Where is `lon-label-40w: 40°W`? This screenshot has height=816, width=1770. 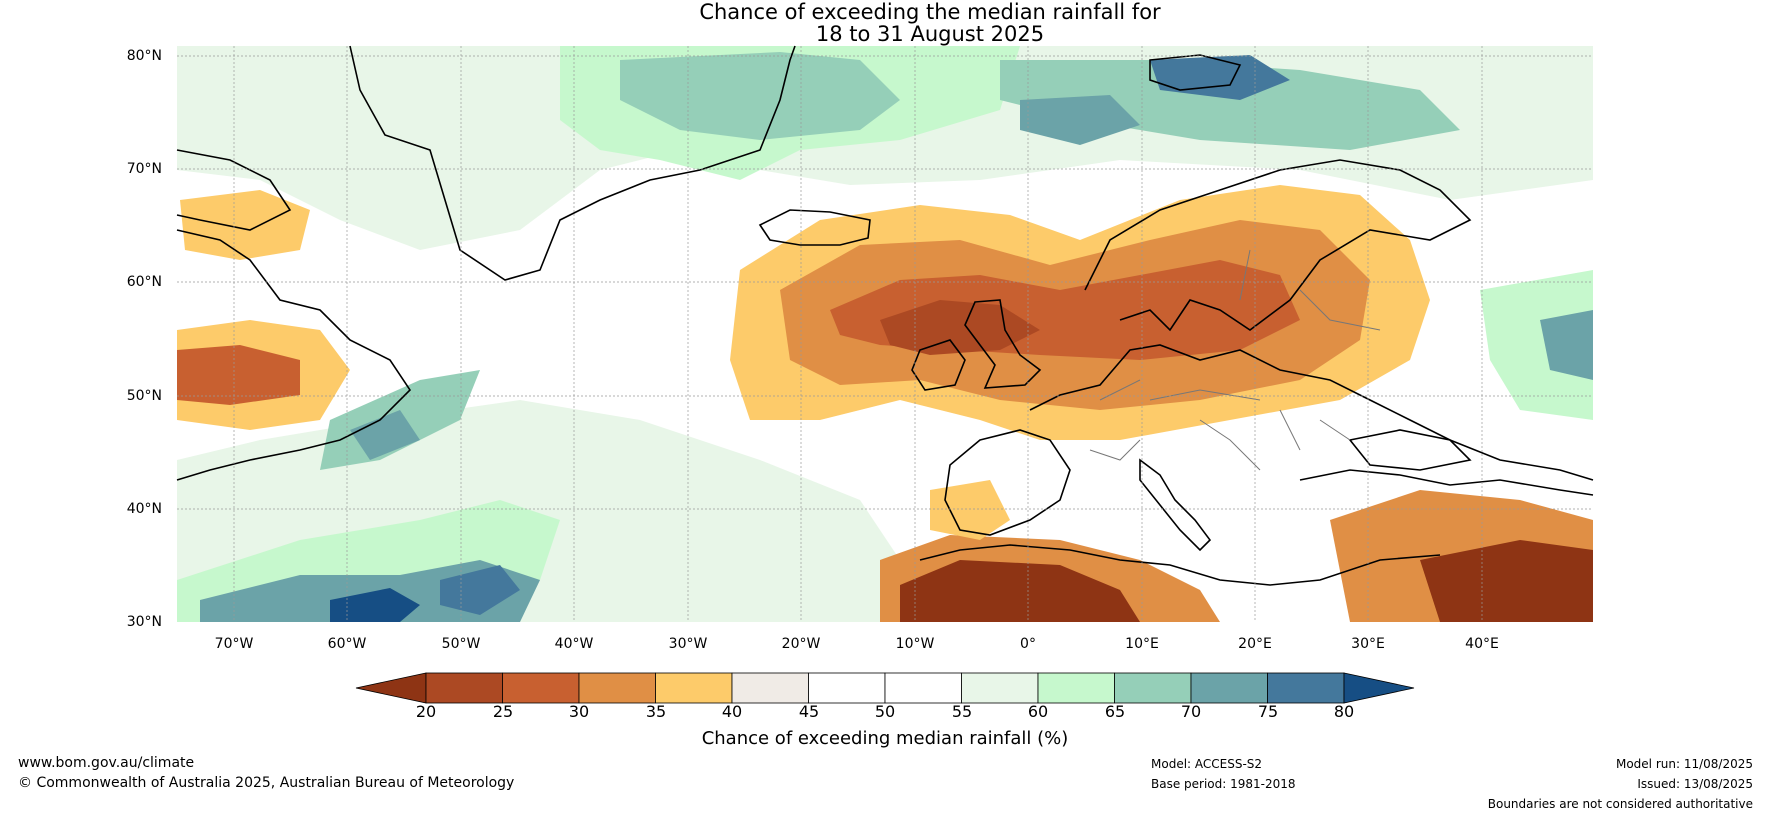
lon-label-40w: 40°W is located at coordinates (574, 644).